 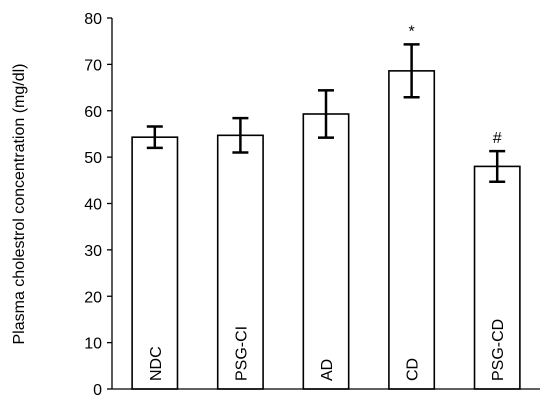 I want to click on y-tick-label: 50, so click(x=93, y=158).